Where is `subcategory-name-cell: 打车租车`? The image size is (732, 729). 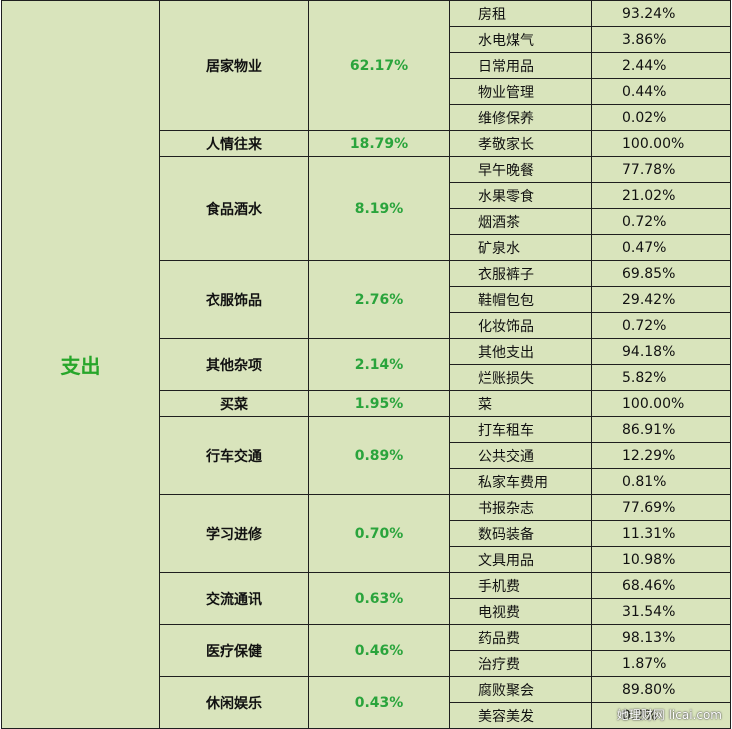 subcategory-name-cell: 打车租车 is located at coordinates (520, 429).